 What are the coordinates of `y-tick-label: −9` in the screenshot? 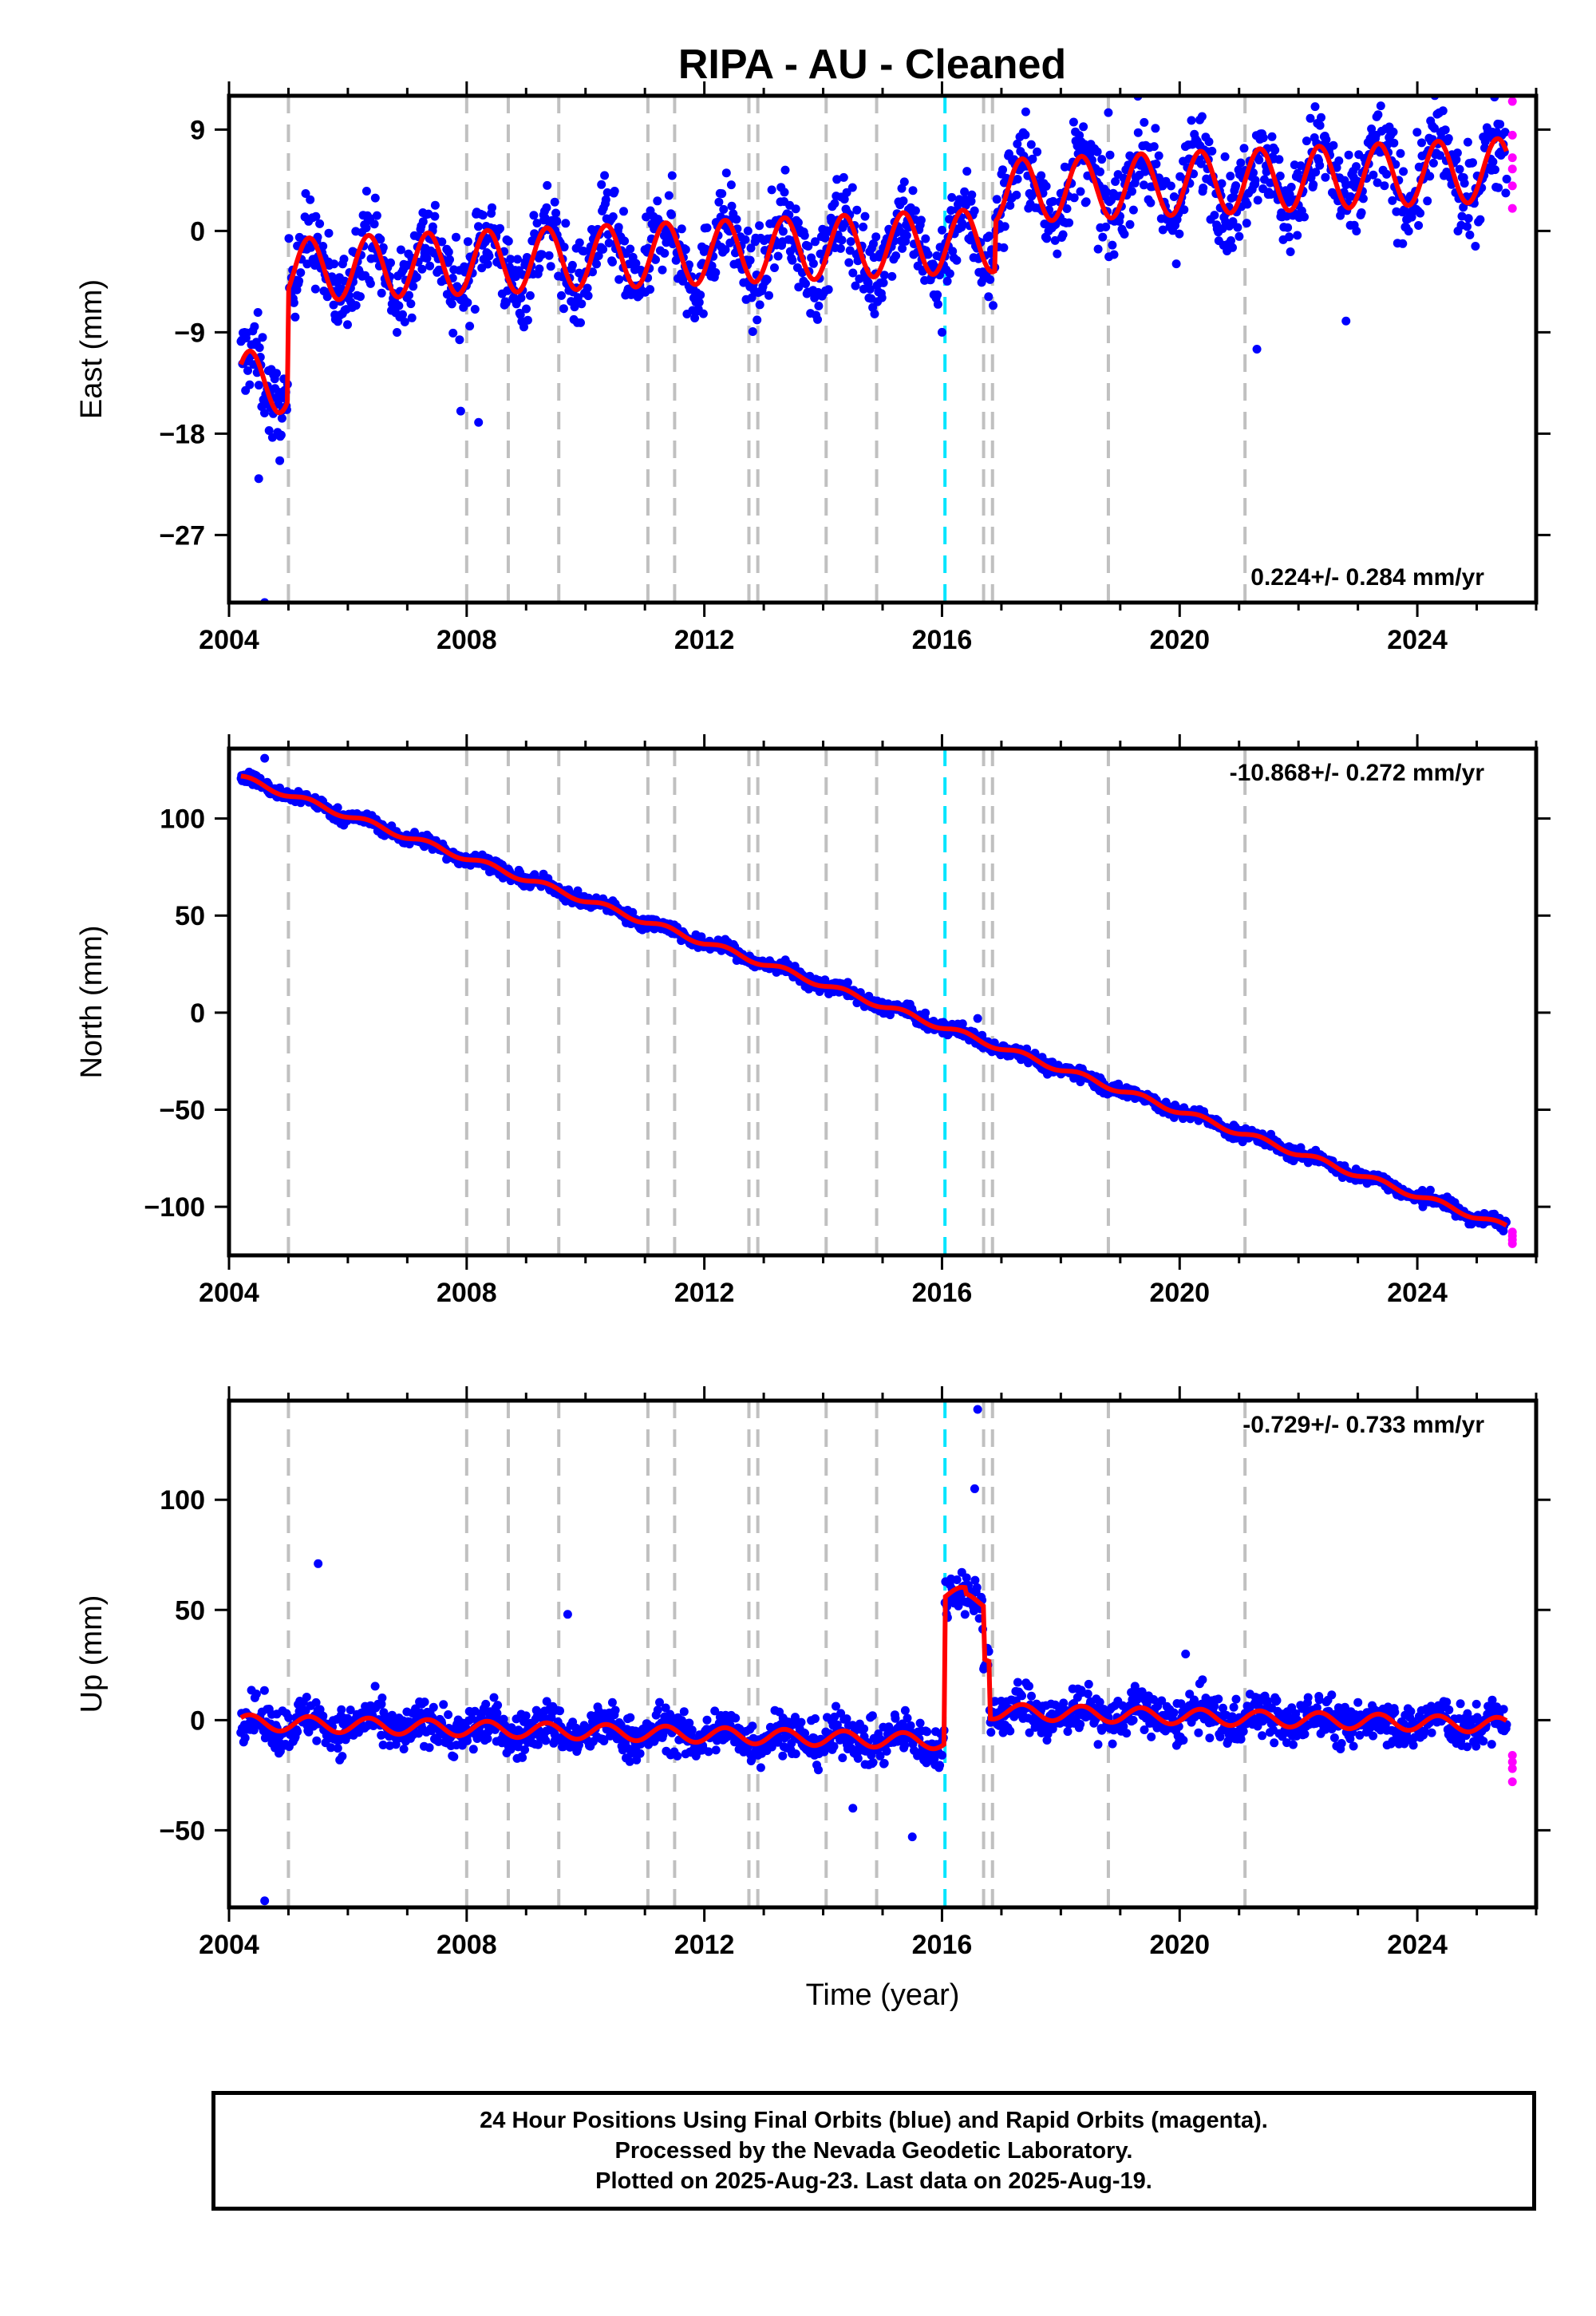 It's located at (189, 333).